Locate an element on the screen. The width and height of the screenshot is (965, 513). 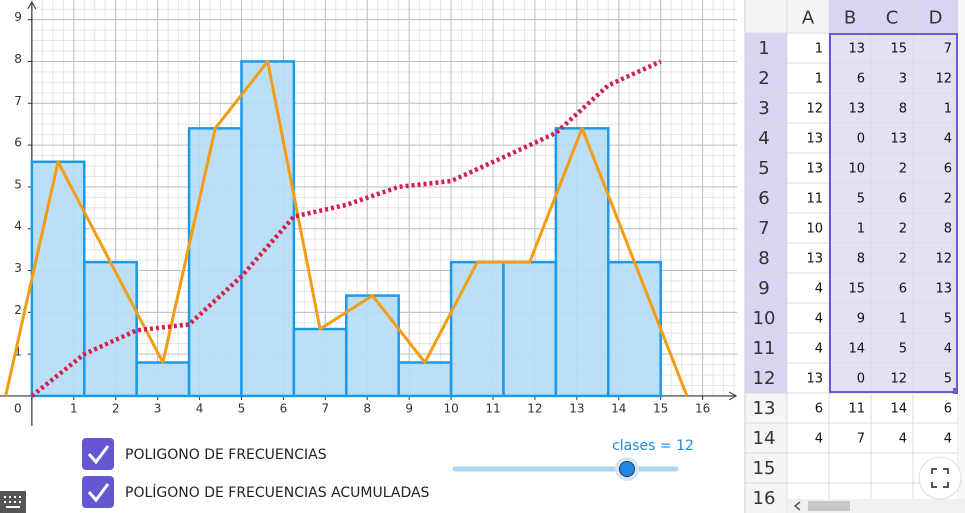
x-tick-label: 4 is located at coordinates (200, 408).